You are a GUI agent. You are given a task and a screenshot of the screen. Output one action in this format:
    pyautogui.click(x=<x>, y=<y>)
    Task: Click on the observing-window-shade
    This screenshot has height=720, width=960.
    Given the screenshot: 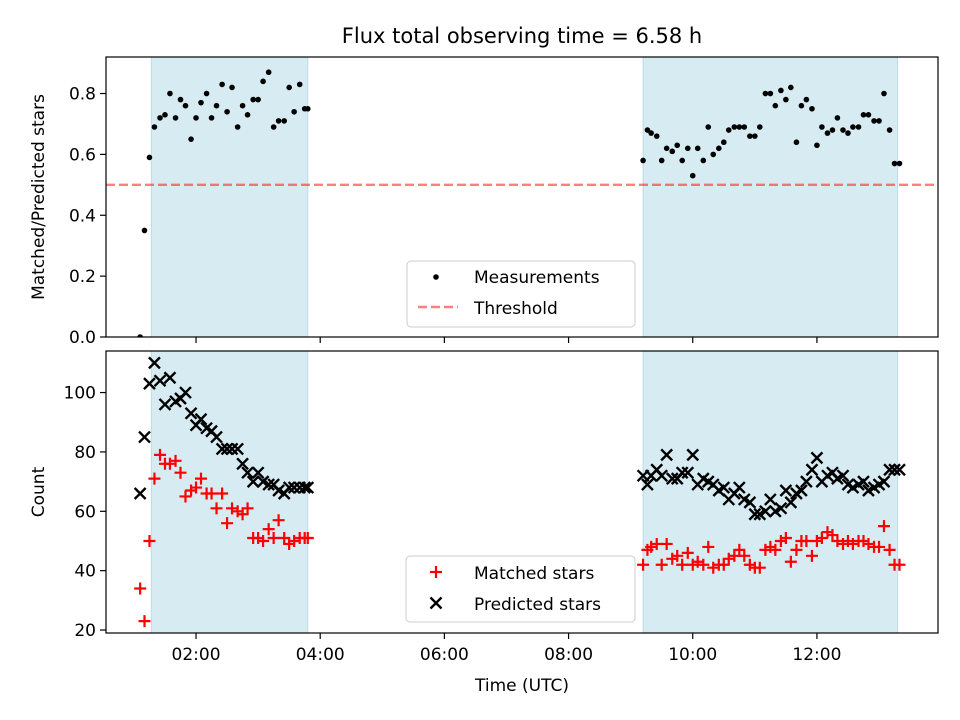 What is the action you would take?
    pyautogui.click(x=770, y=197)
    